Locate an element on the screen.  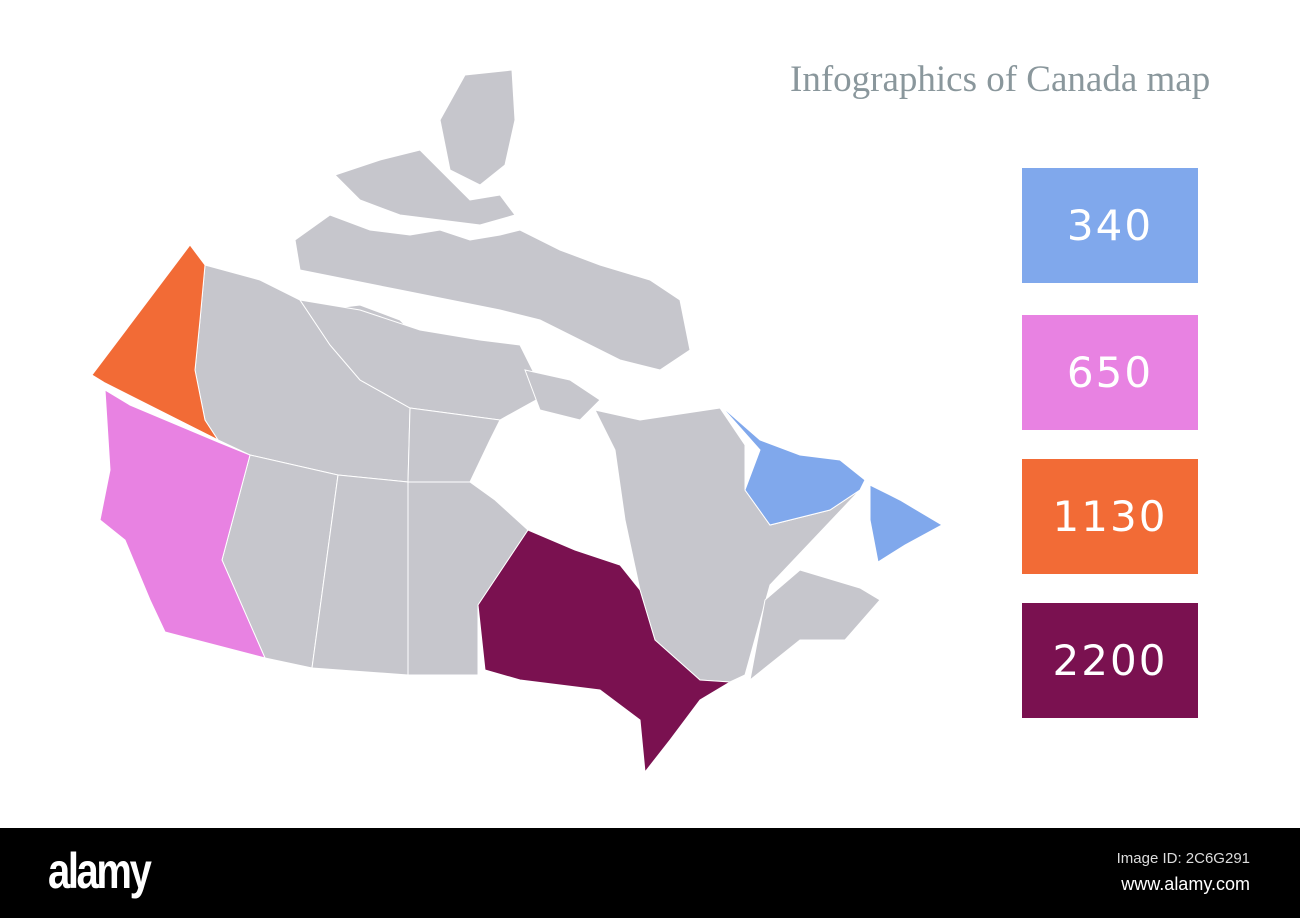
region-manitoba-north is located at coordinates (454, 445).